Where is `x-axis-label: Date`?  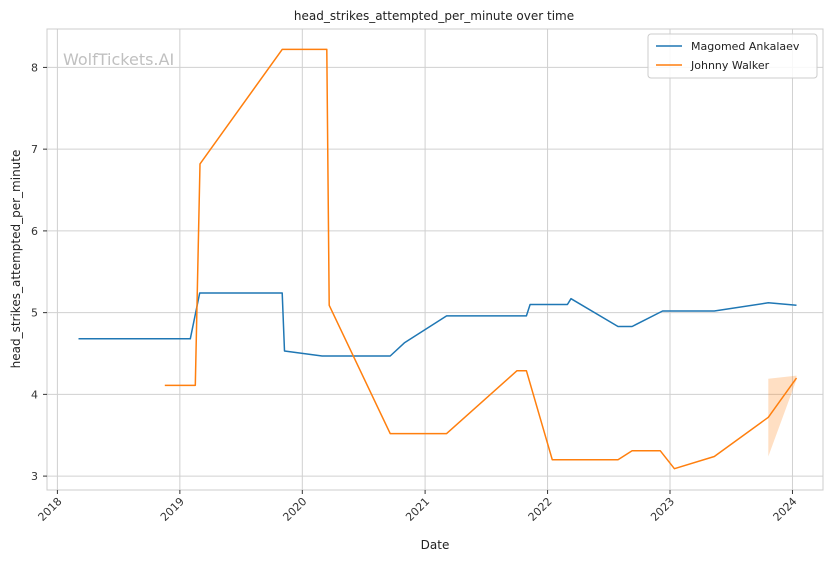
x-axis-label: Date is located at coordinates (435, 545).